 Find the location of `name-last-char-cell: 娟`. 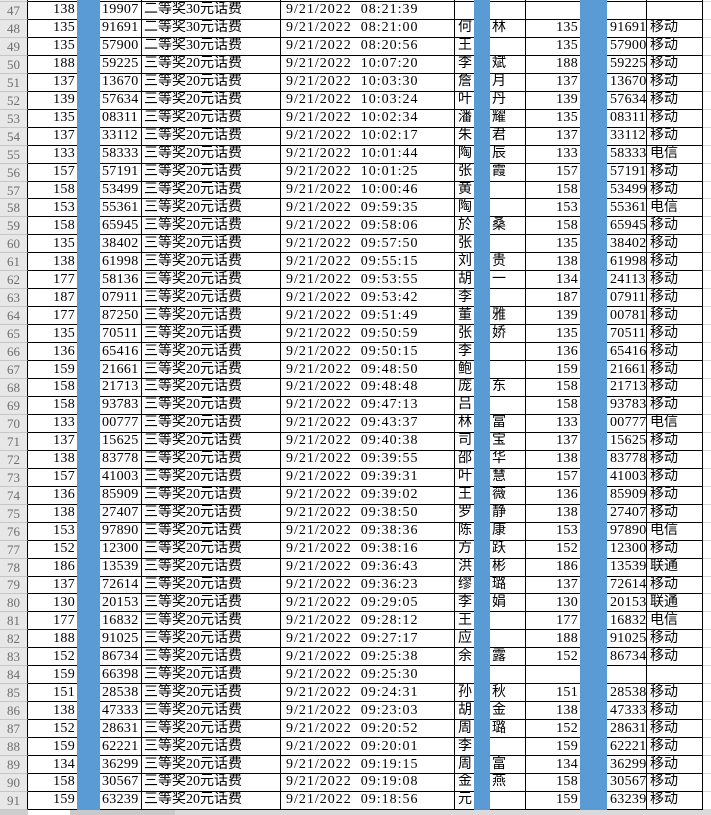

name-last-char-cell: 娟 is located at coordinates (508, 603).